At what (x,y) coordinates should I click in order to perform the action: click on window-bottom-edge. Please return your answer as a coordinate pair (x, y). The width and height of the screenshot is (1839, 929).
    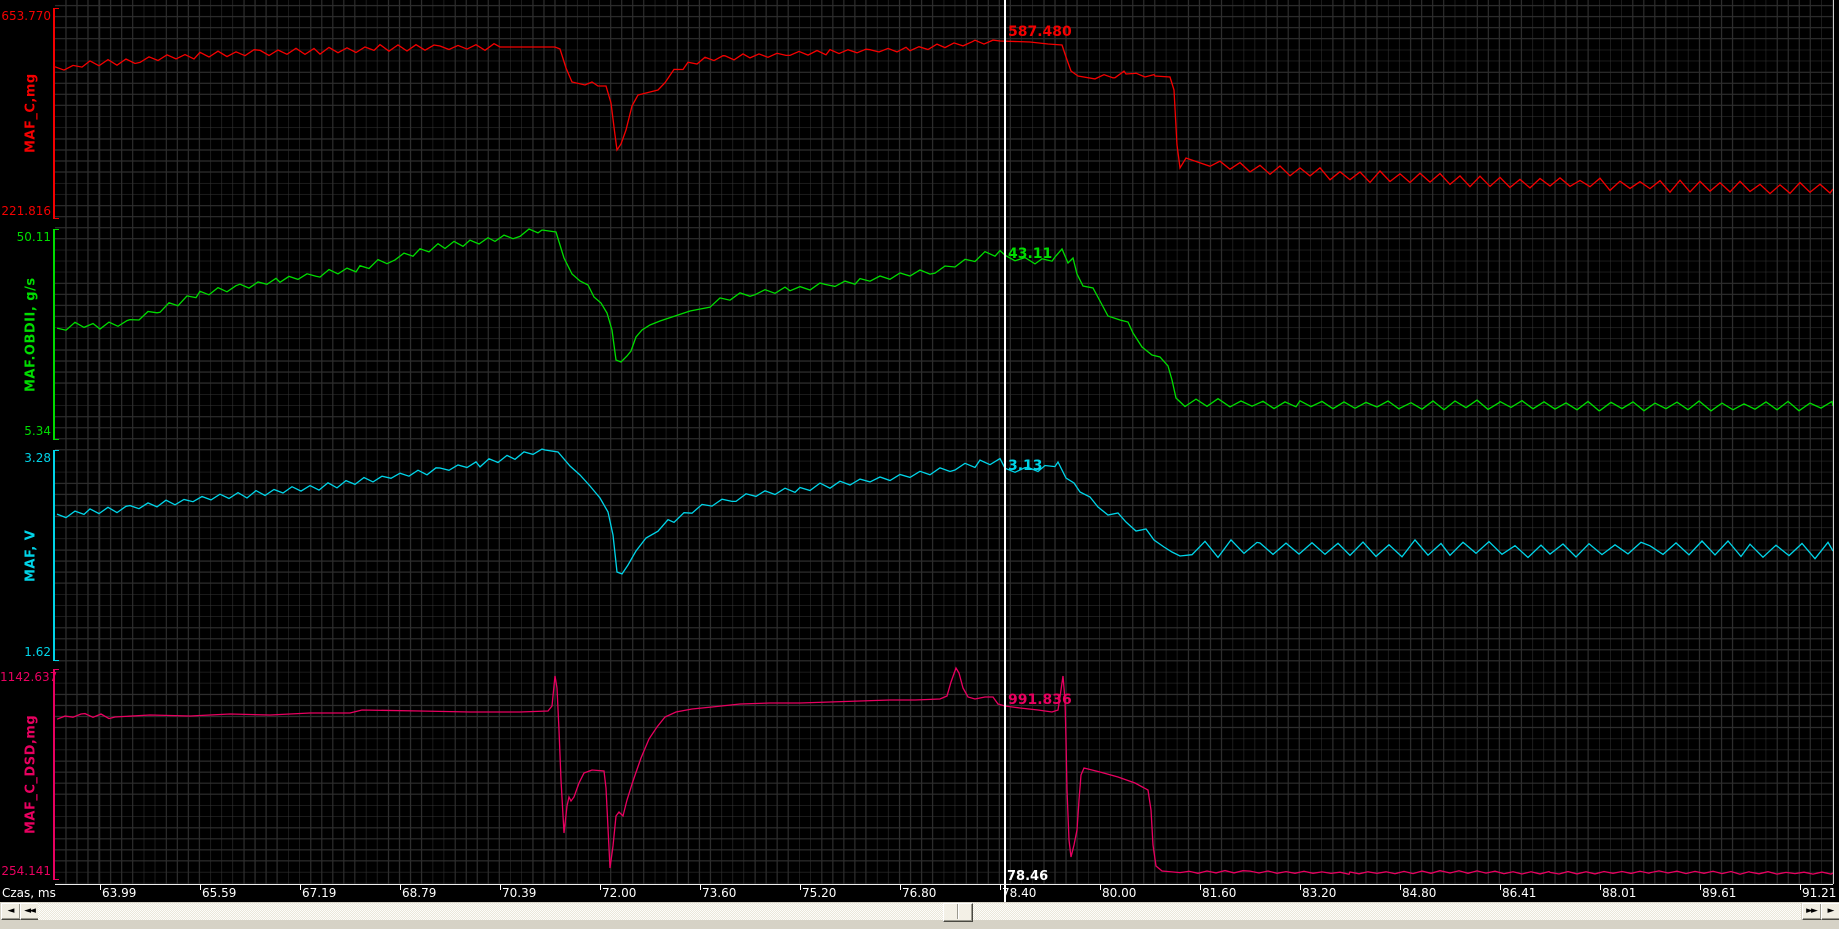
    Looking at the image, I should click on (919, 925).